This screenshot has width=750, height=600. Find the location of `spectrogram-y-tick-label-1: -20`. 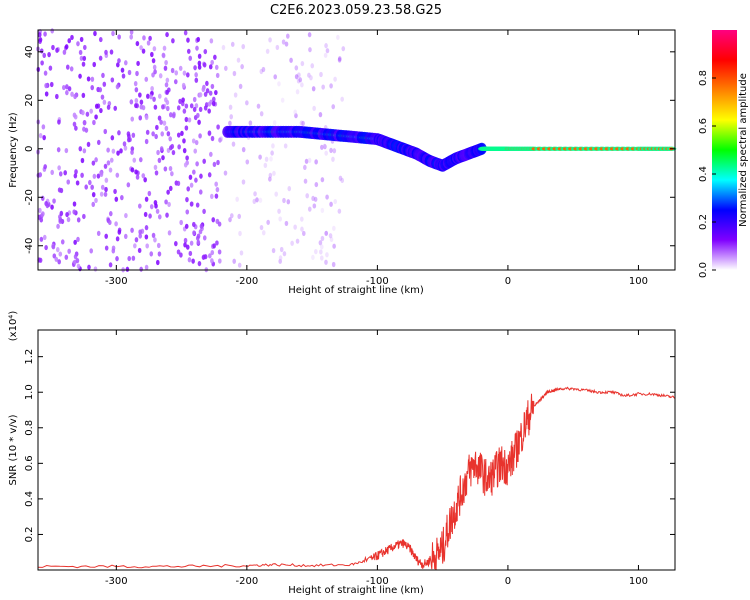

spectrogram-y-tick-label-1: -20 is located at coordinates (29, 197).